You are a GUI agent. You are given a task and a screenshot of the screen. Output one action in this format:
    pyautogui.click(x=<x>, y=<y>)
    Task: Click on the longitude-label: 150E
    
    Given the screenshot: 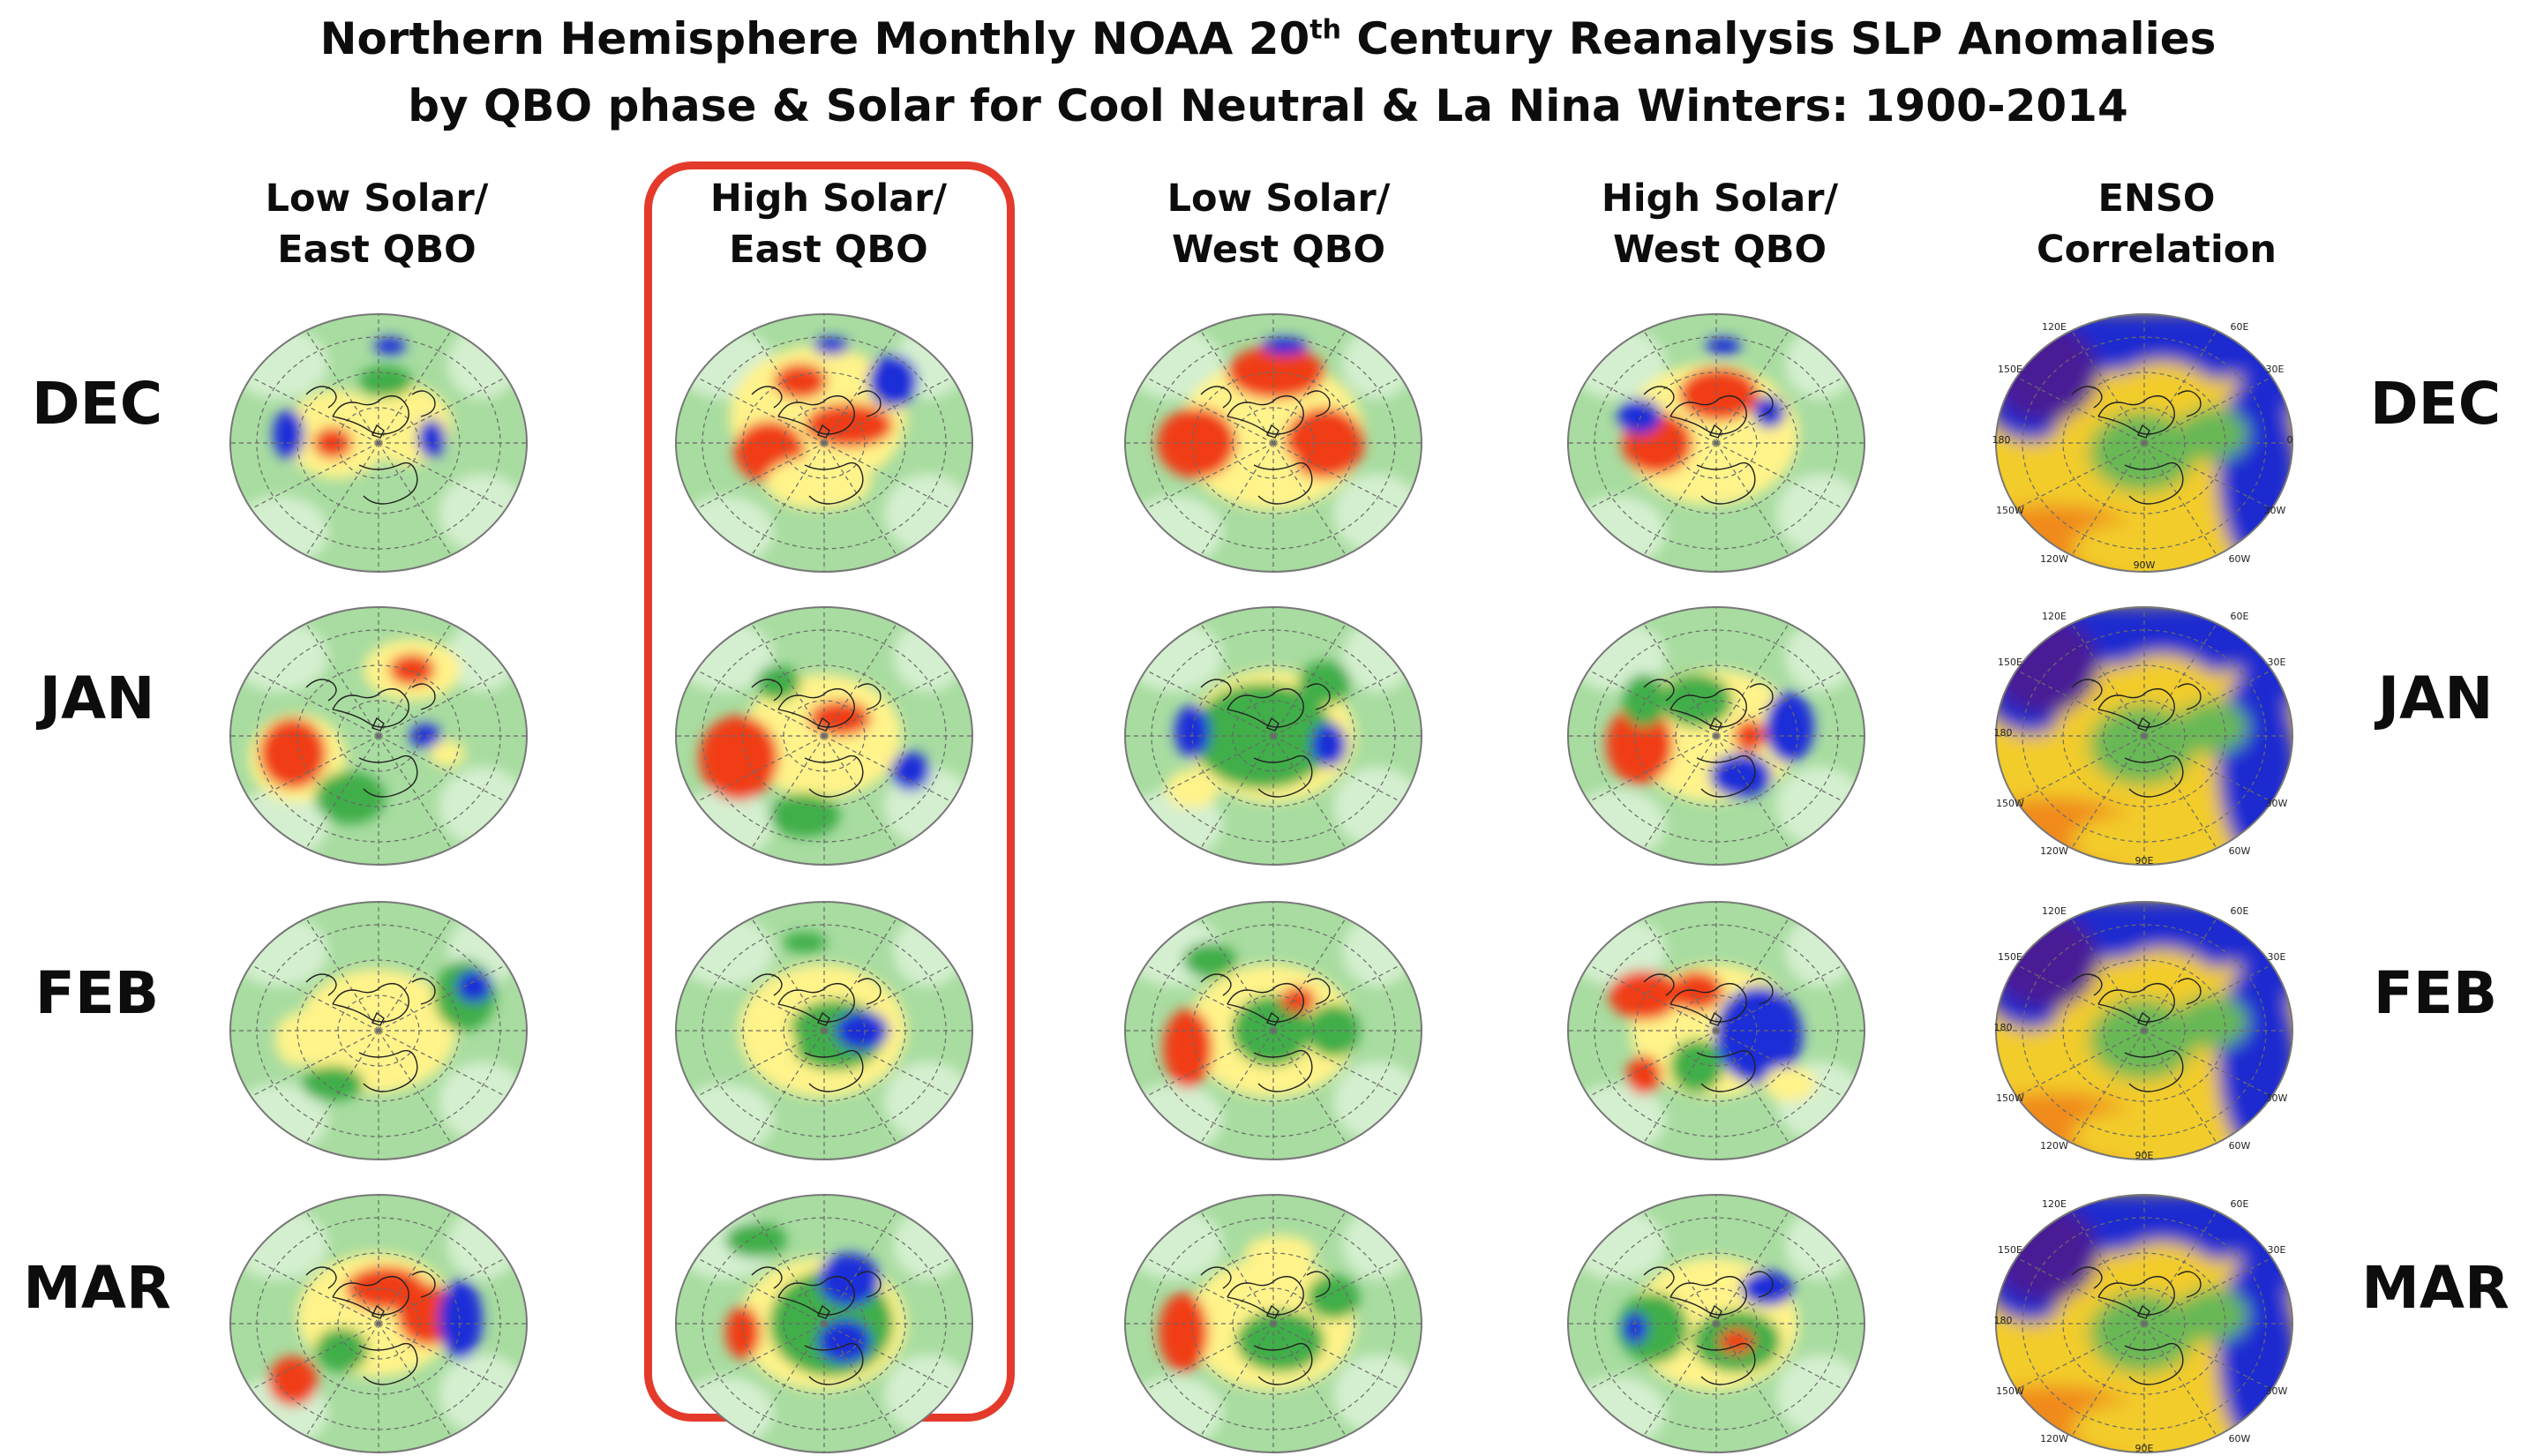 What is the action you would take?
    pyautogui.click(x=2010, y=369)
    